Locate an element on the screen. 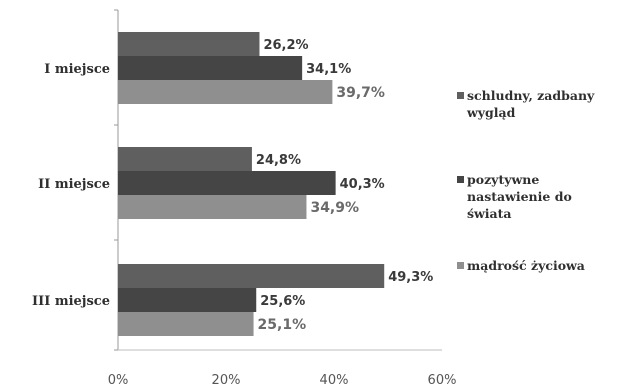  x-tick-label: 60% is located at coordinates (442, 380).